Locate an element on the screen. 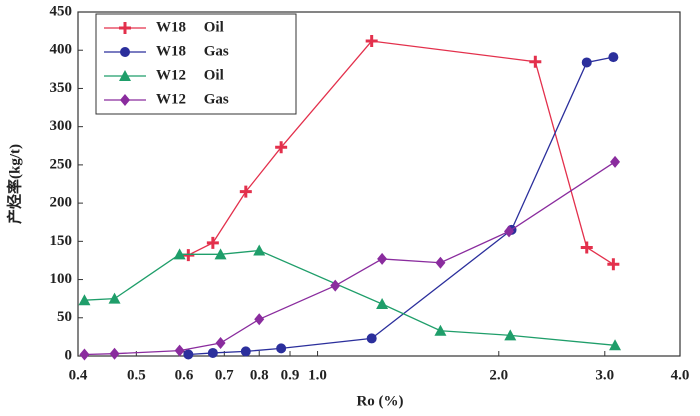 The width and height of the screenshot is (700, 416). x-tick-label: 0.7 is located at coordinates (224, 375).